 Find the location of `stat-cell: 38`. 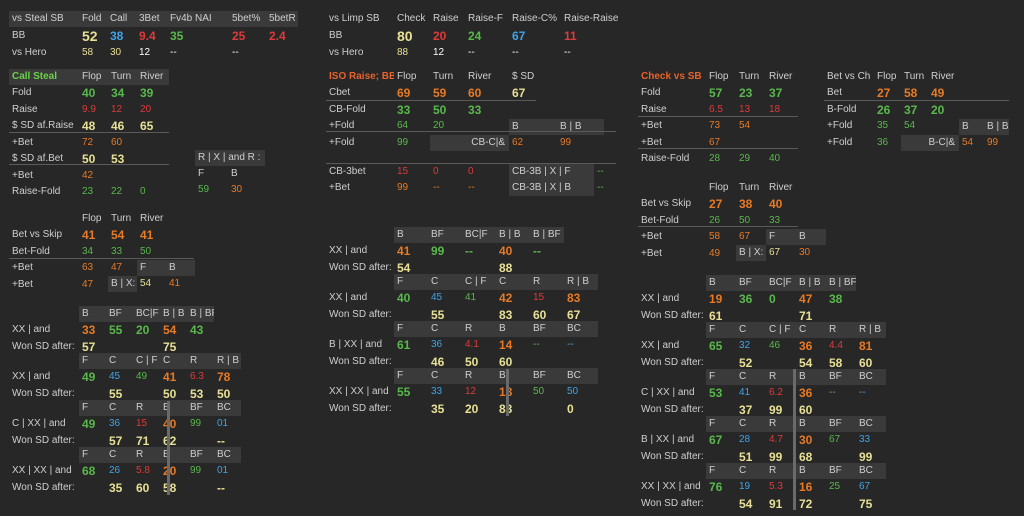

stat-cell: 38 is located at coordinates (746, 204).